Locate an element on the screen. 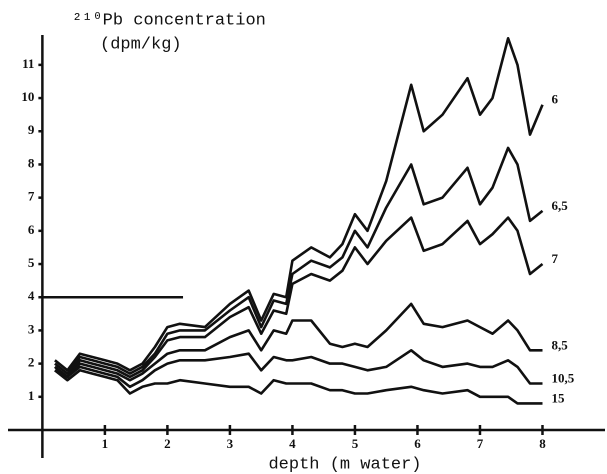  x-tick-label: 3 is located at coordinates (230, 443).